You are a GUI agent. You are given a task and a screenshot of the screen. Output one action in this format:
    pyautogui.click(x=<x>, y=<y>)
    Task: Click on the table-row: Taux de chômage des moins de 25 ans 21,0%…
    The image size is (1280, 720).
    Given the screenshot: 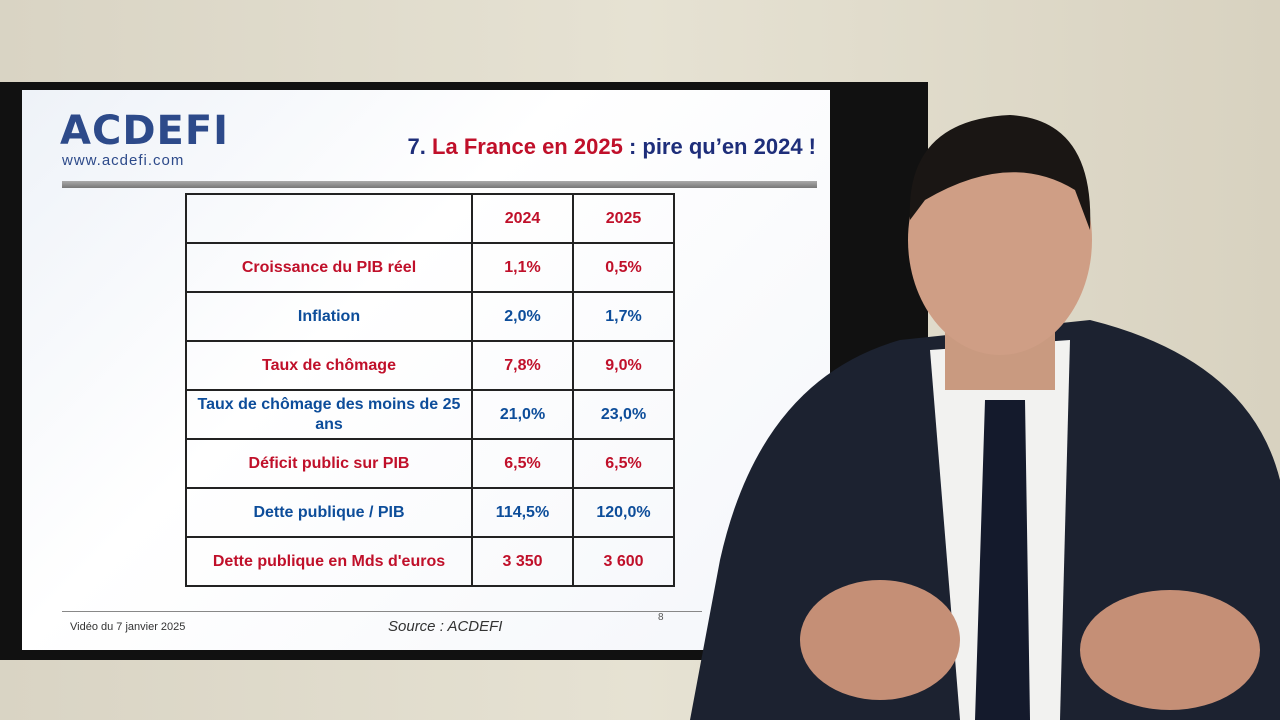 What is the action you would take?
    pyautogui.click(x=430, y=414)
    